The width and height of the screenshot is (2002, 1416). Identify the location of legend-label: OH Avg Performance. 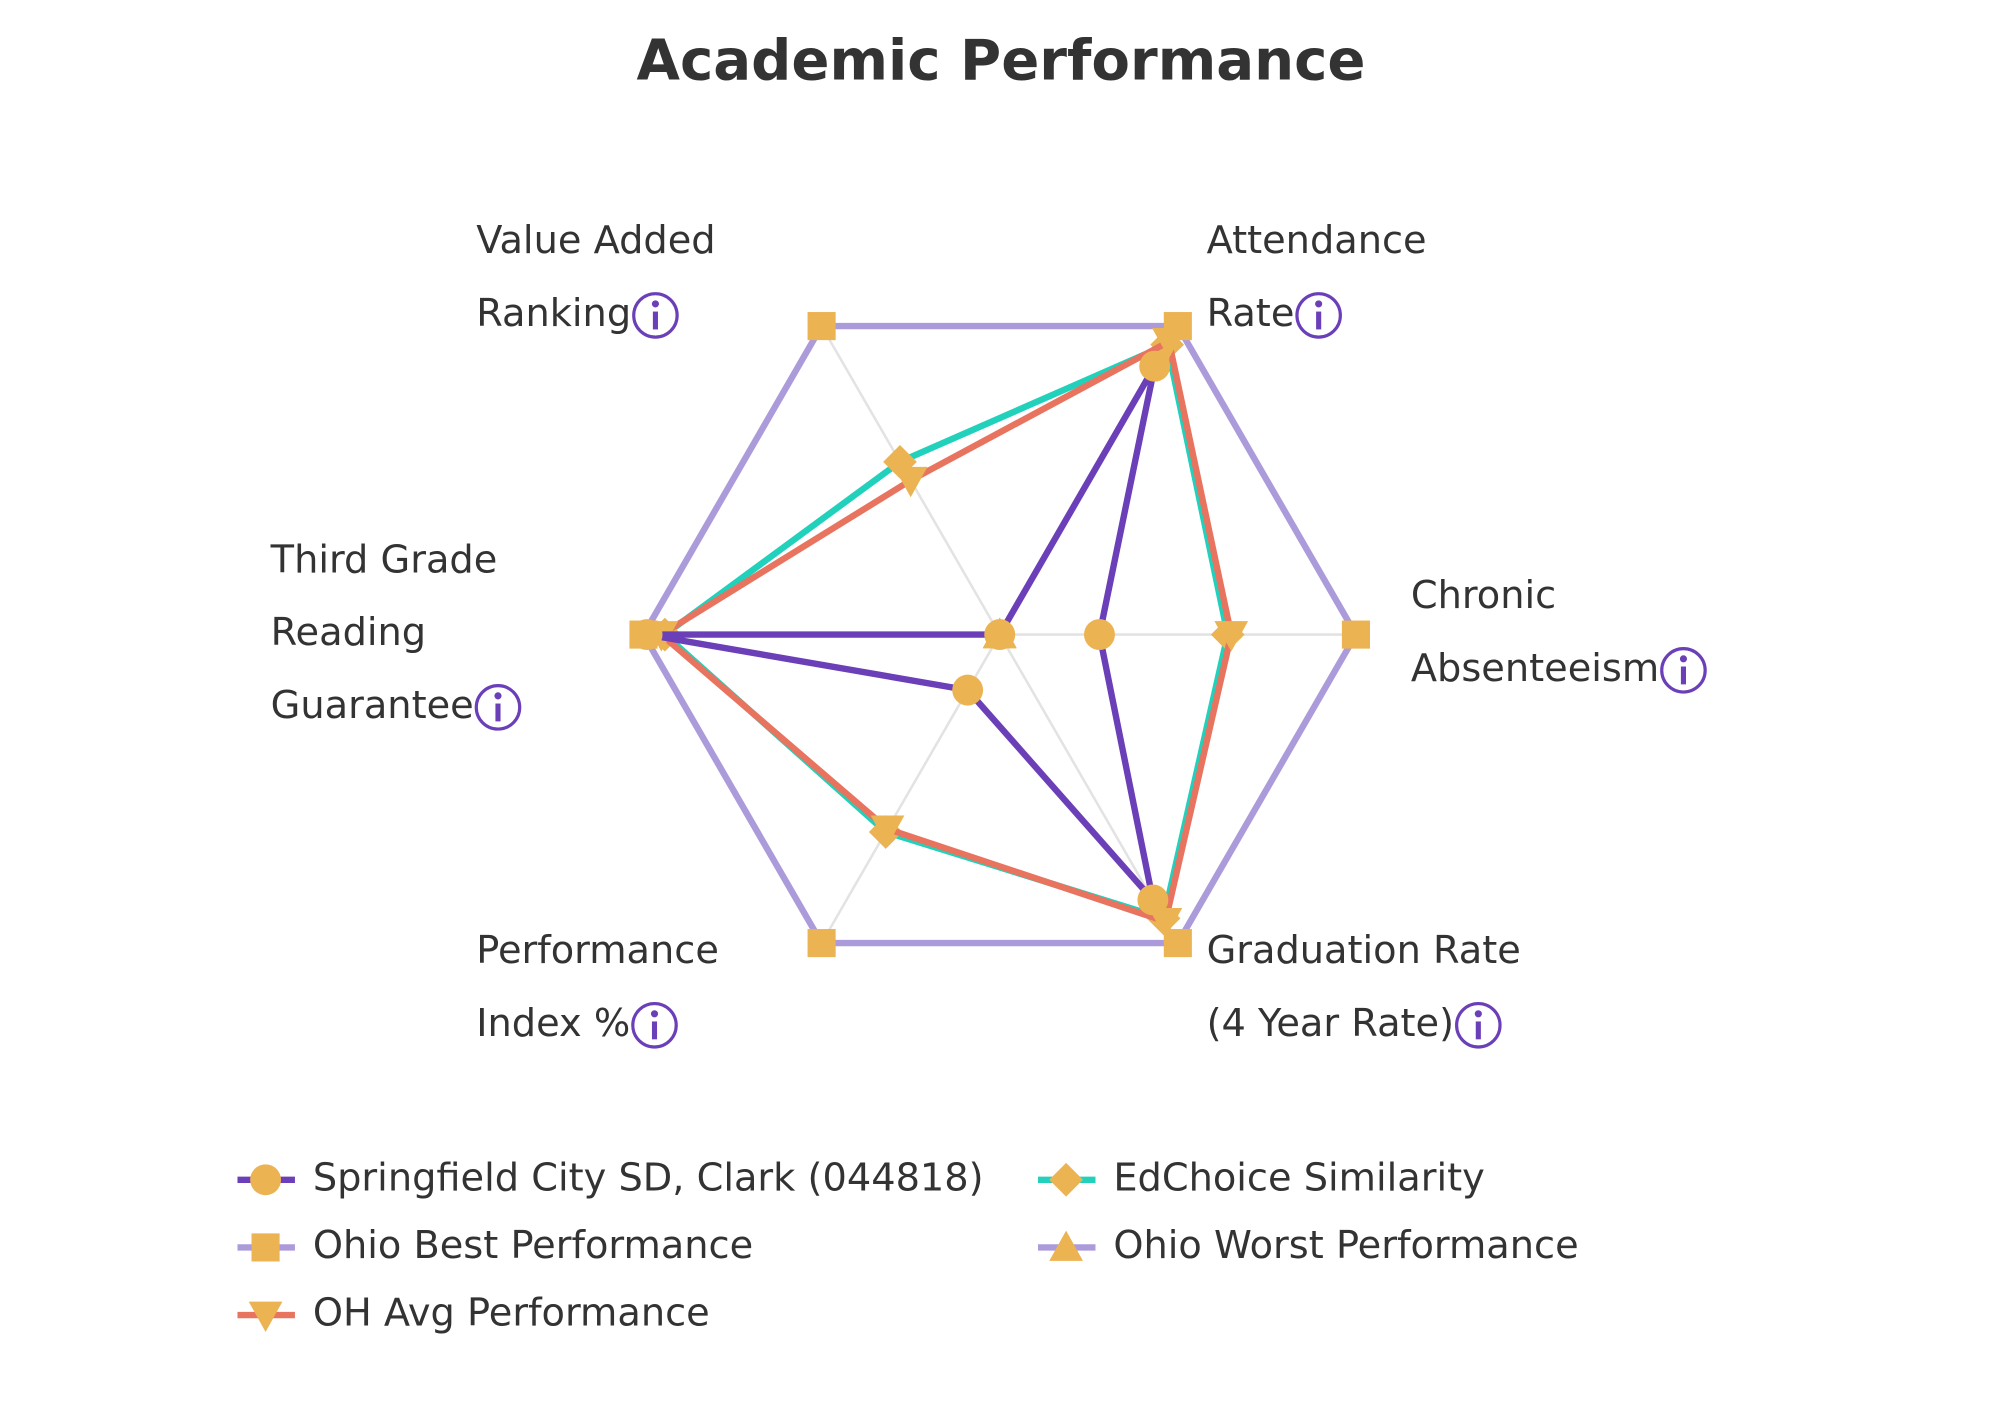
(511, 1313).